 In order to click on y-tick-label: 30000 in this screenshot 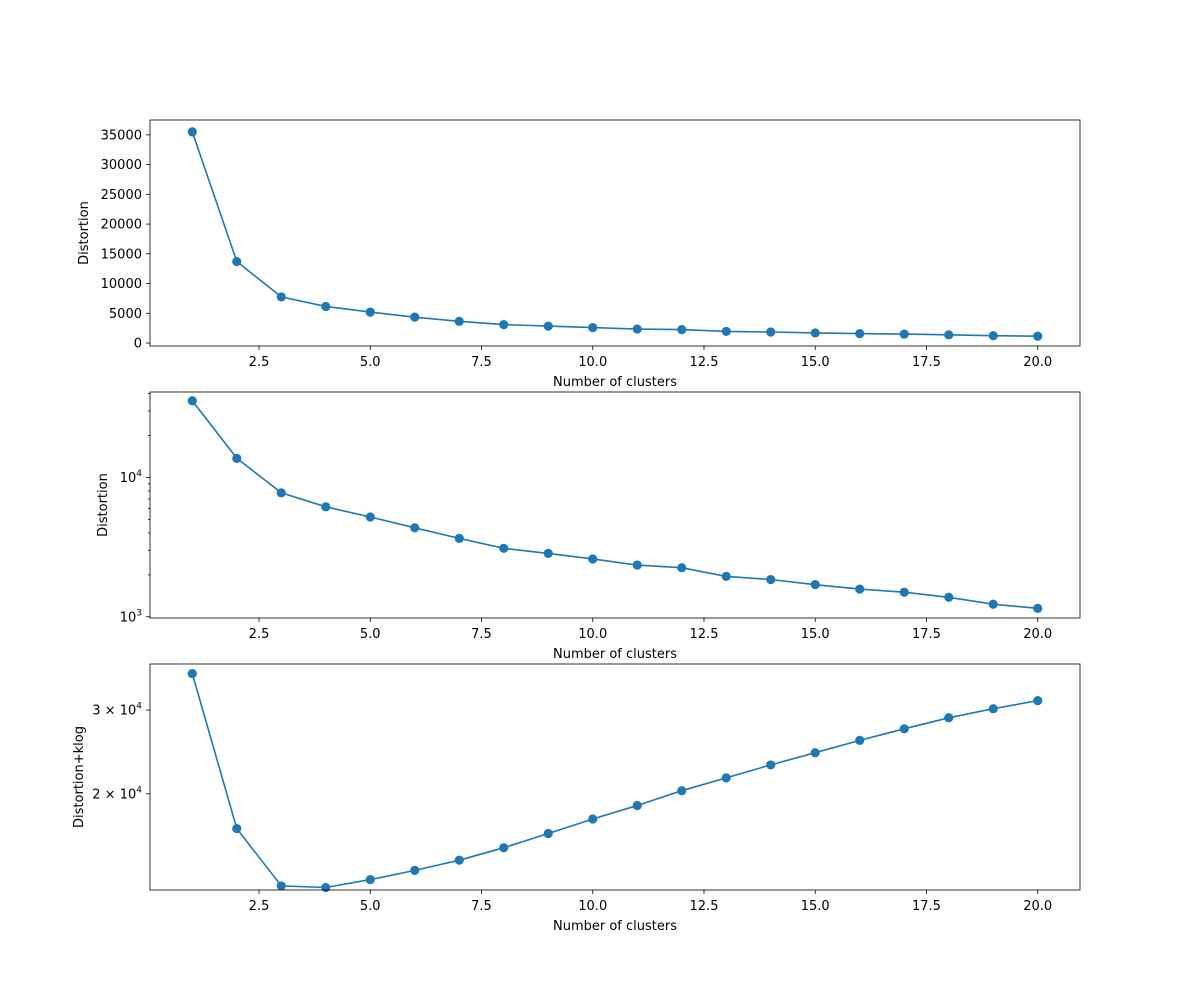, I will do `click(121, 165)`.